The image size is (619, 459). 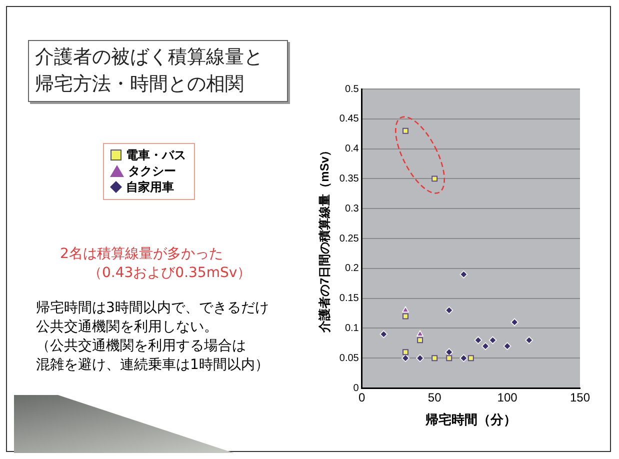 What do you see at coordinates (352, 208) in the screenshot?
I see `y-tick-label: 0.3` at bounding box center [352, 208].